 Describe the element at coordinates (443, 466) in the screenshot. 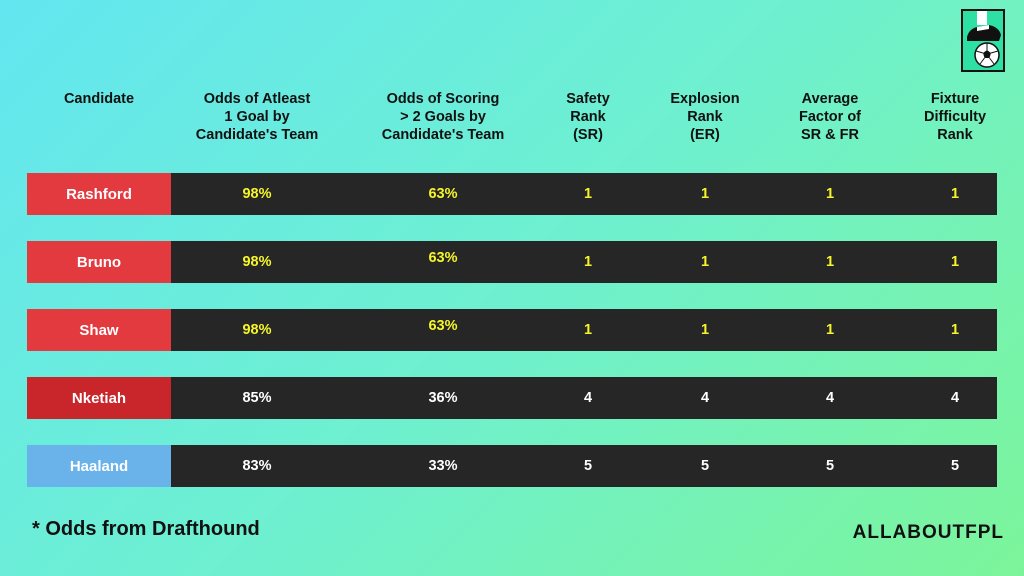

I see `odds-two-goals-value: 33%` at that location.